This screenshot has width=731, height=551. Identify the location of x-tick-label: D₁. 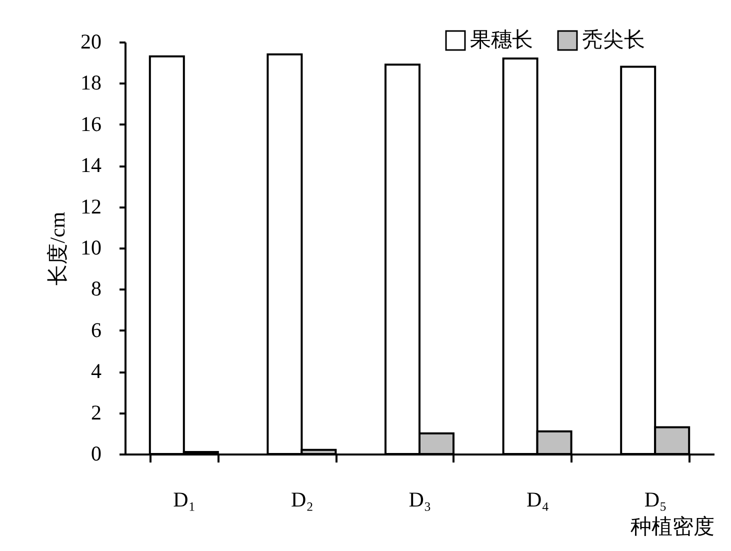
(184, 500).